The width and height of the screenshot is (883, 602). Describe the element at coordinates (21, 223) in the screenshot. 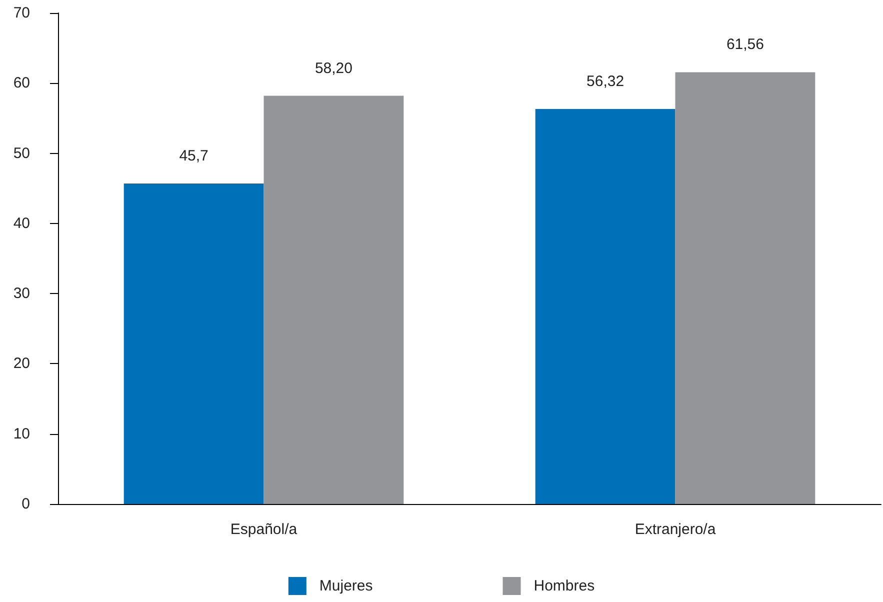

I see `y-tick-label: 40` at that location.